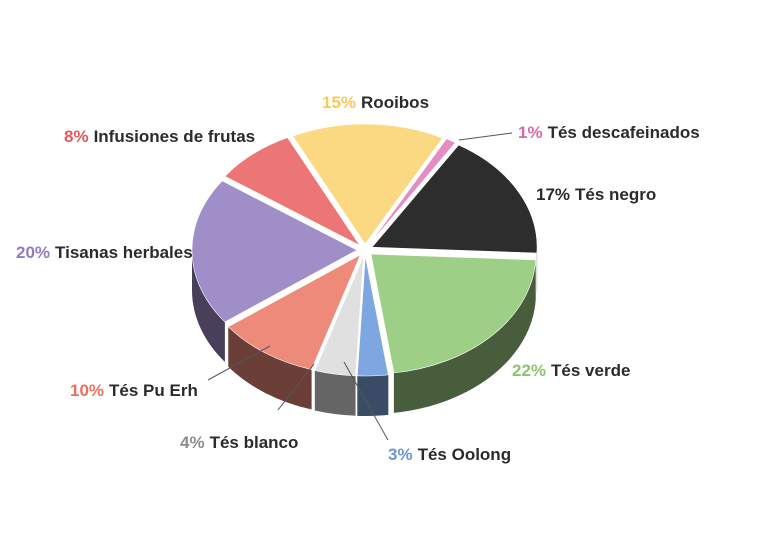 This screenshot has width=768, height=535. What do you see at coordinates (254, 442) in the screenshot?
I see `slice-name-tes-blanco: Tés blanco` at bounding box center [254, 442].